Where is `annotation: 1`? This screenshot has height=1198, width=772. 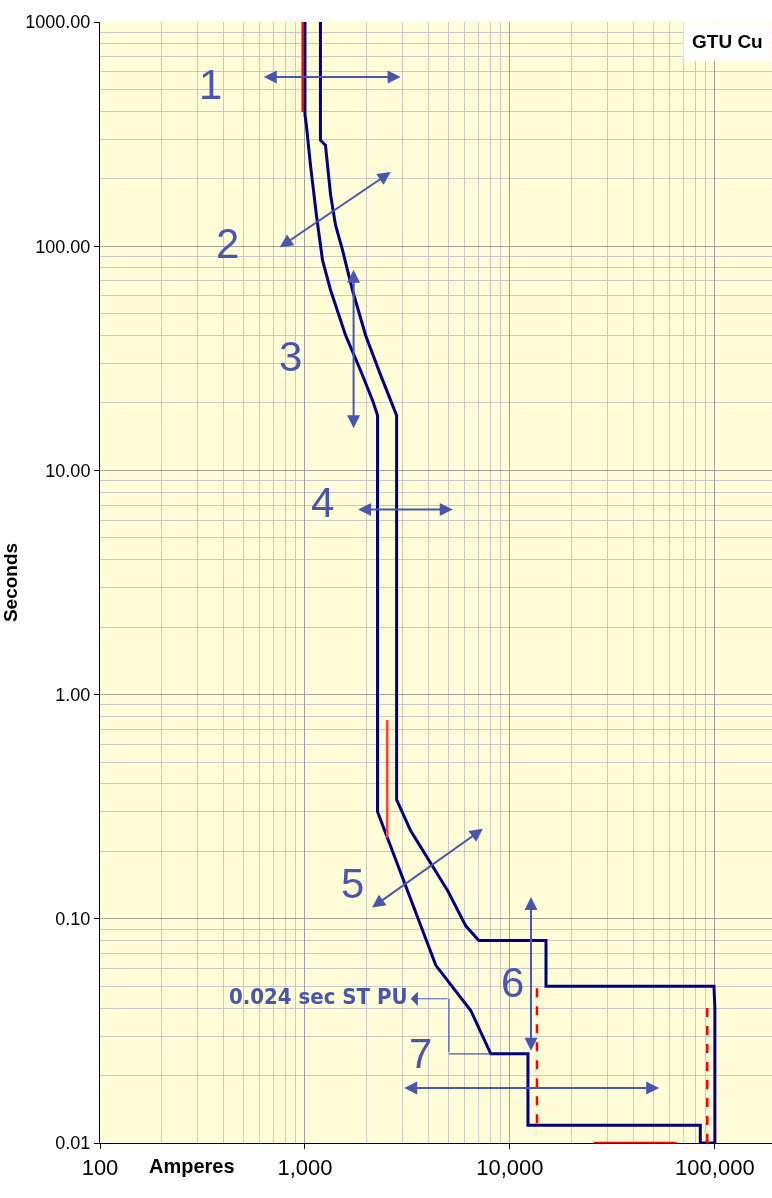 annotation: 1 is located at coordinates (211, 84).